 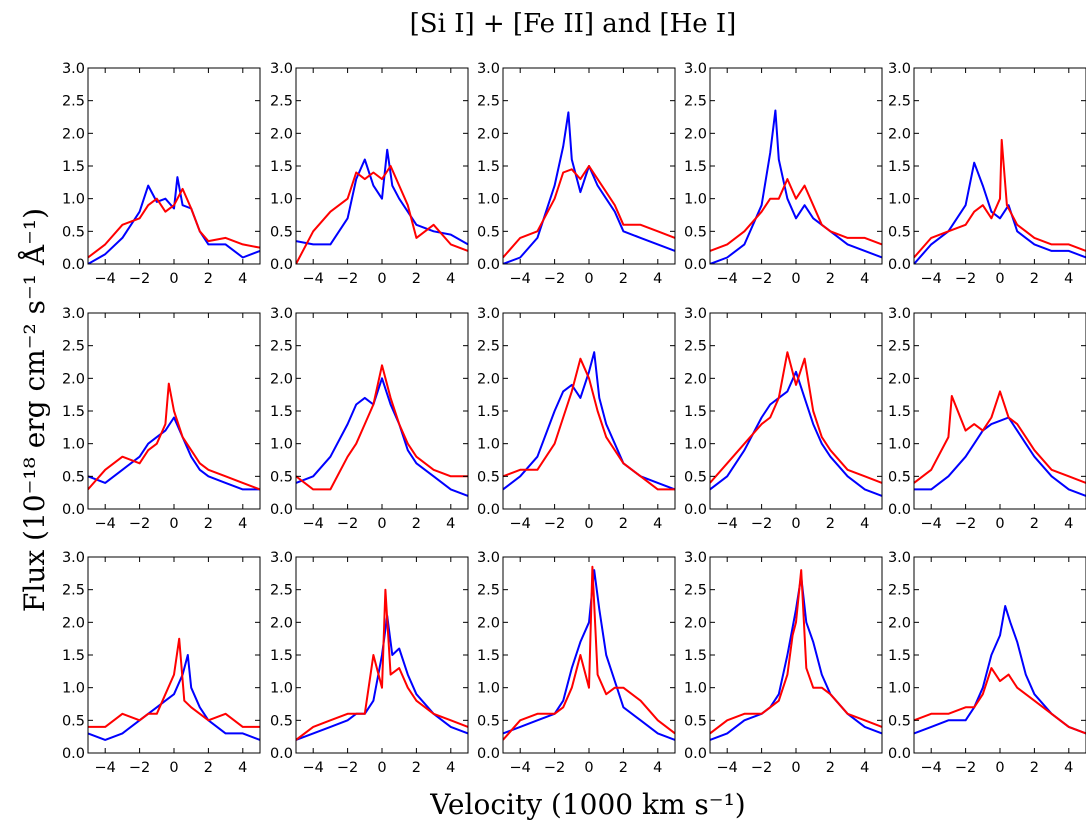 I want to click on panel-r2-c2: 0.0 0.5 1.0 1.5 2.0 2.5 3.0 −4 −2 0 2 4, so click(x=576, y=663).